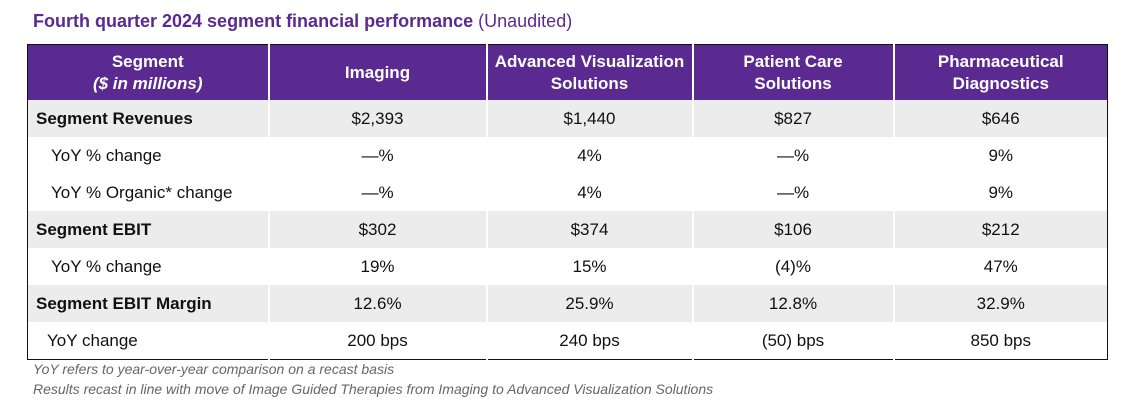  Describe the element at coordinates (377, 229) in the screenshot. I see `cell: $302` at that location.